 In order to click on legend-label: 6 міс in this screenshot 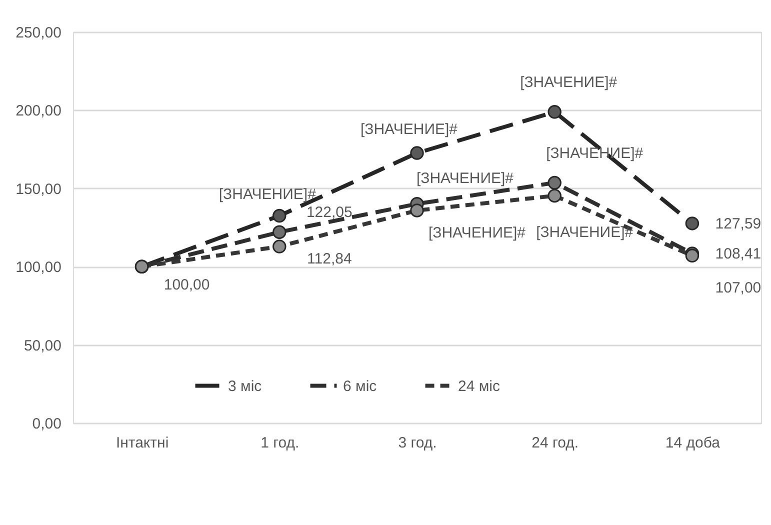, I will do `click(360, 386)`.